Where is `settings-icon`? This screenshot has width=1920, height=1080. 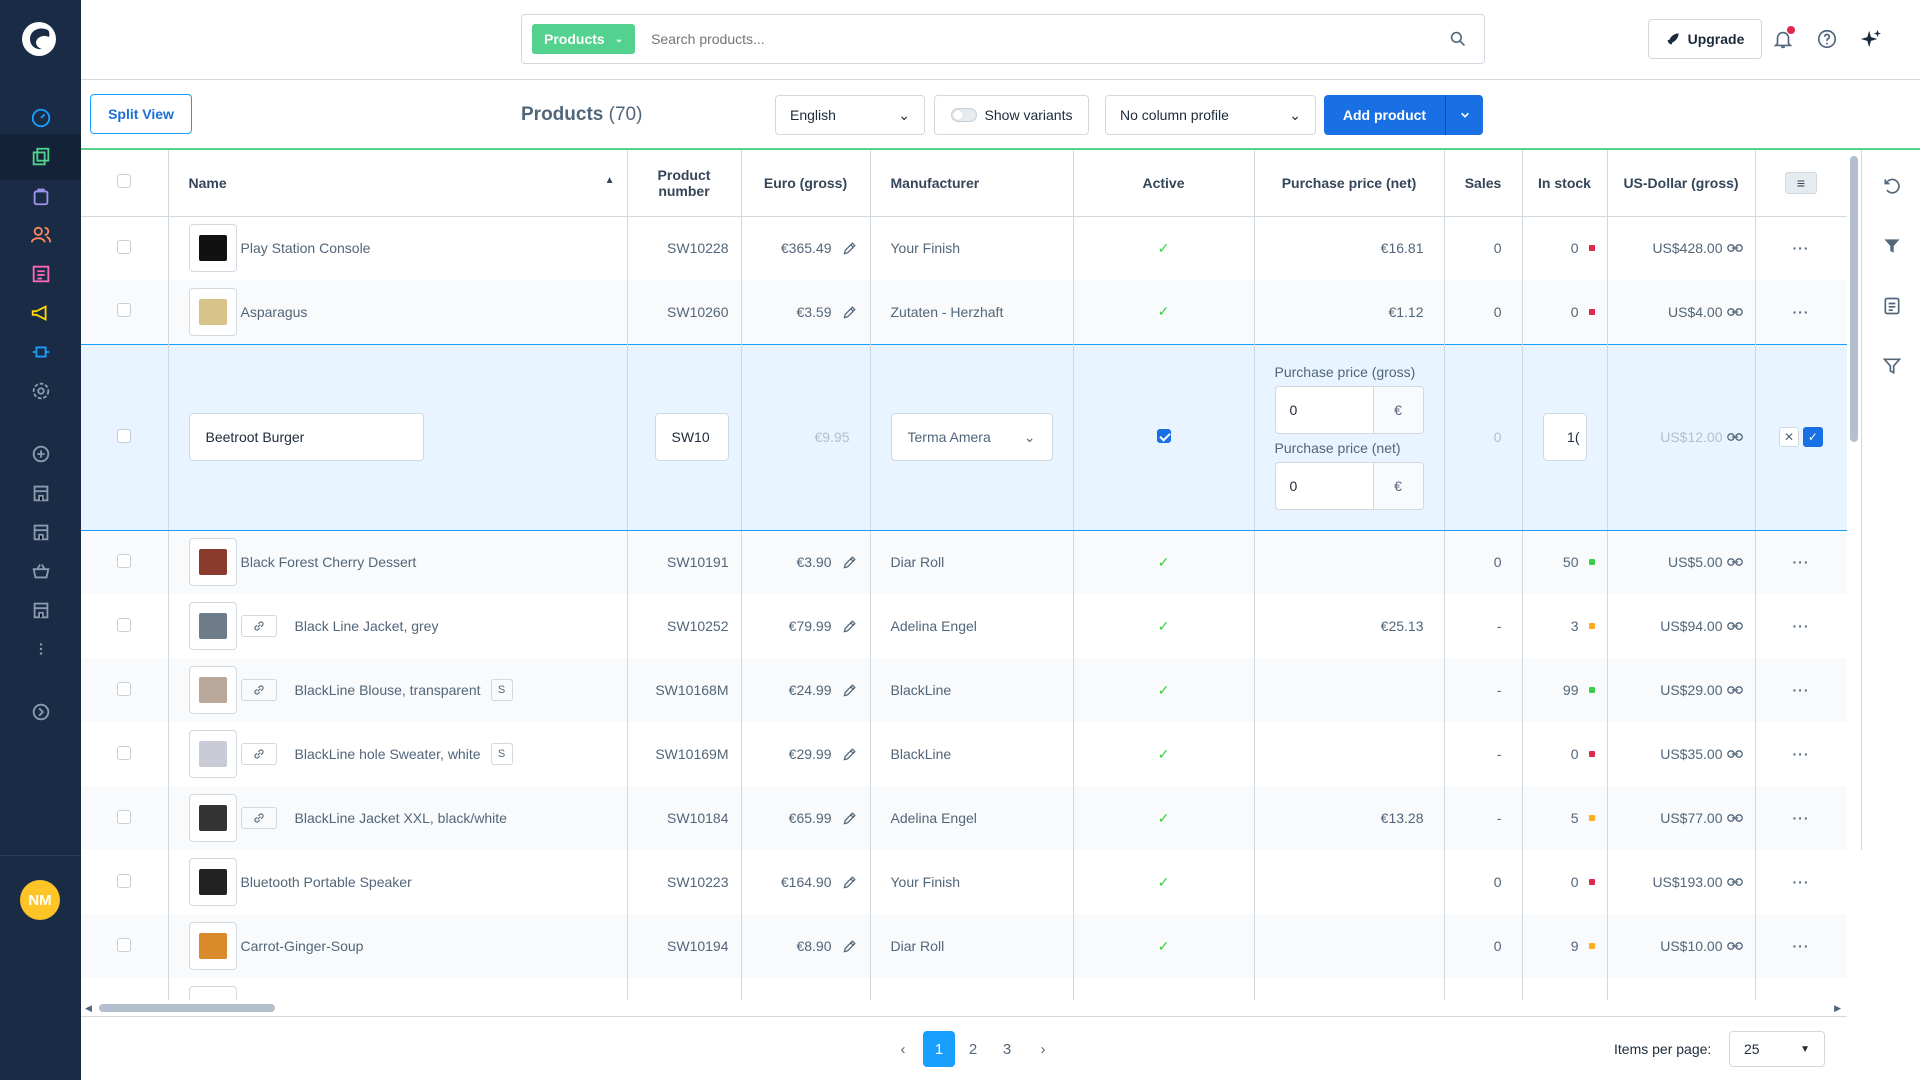
settings-icon is located at coordinates (40, 391).